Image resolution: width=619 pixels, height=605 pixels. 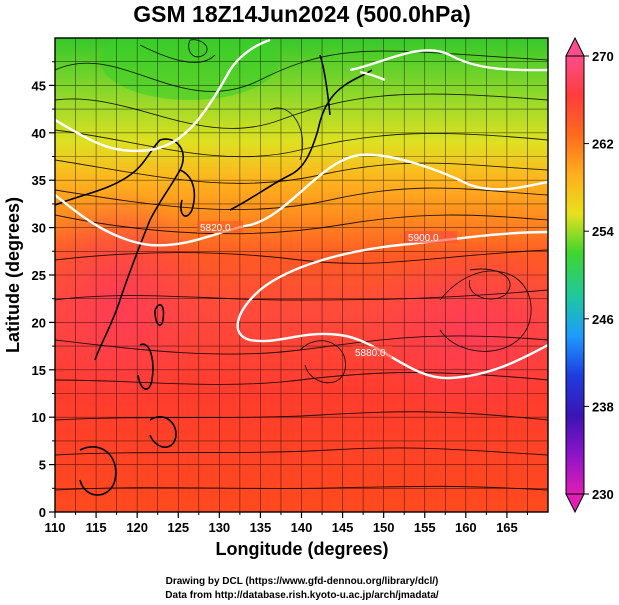 What do you see at coordinates (603, 56) in the screenshot?
I see `colorbar-tick-label: 270` at bounding box center [603, 56].